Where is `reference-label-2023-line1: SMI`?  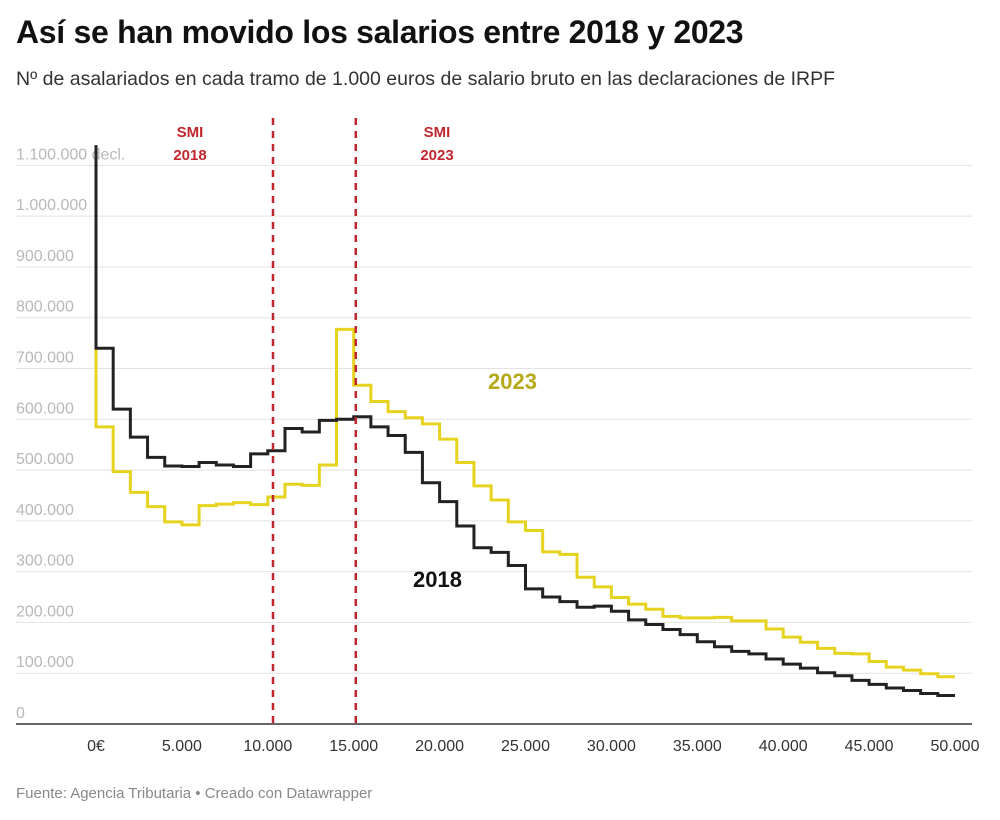
reference-label-2023-line1: SMI is located at coordinates (437, 132).